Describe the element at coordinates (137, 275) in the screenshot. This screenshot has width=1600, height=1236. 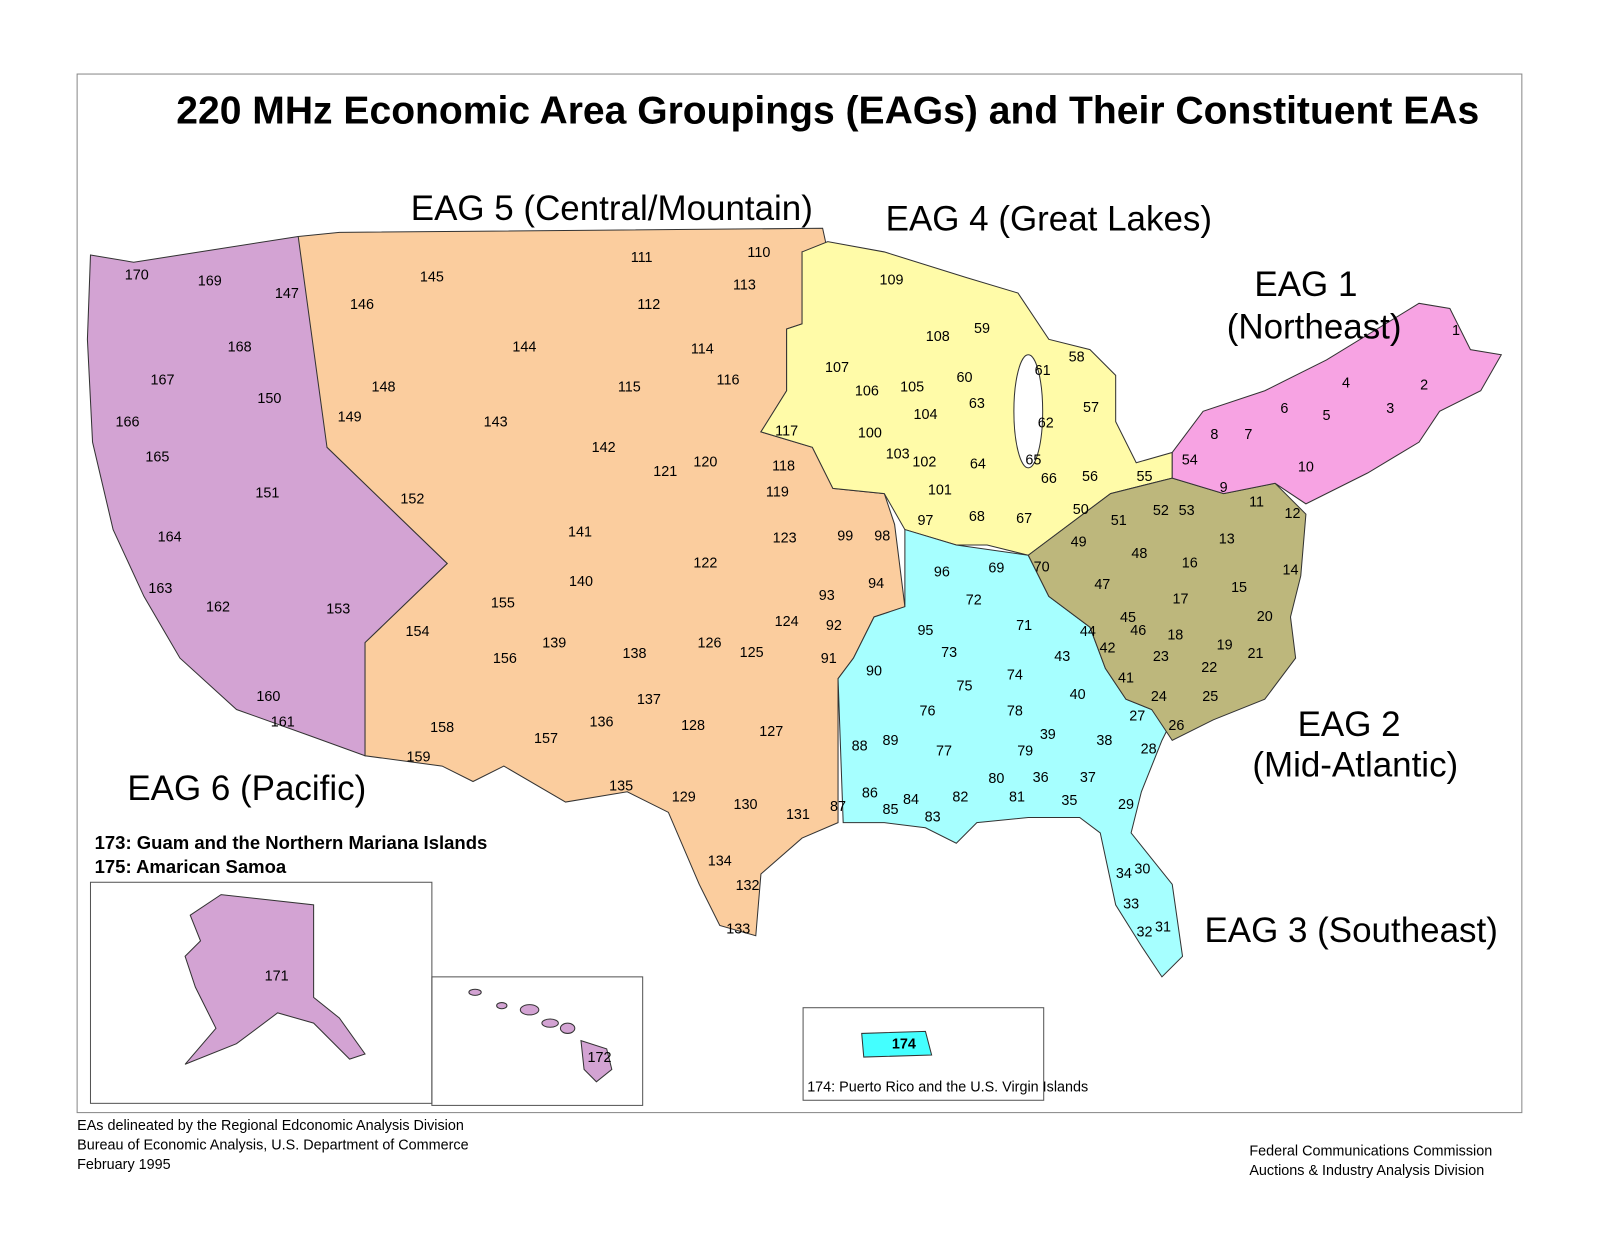
I see `ea-label: 170` at that location.